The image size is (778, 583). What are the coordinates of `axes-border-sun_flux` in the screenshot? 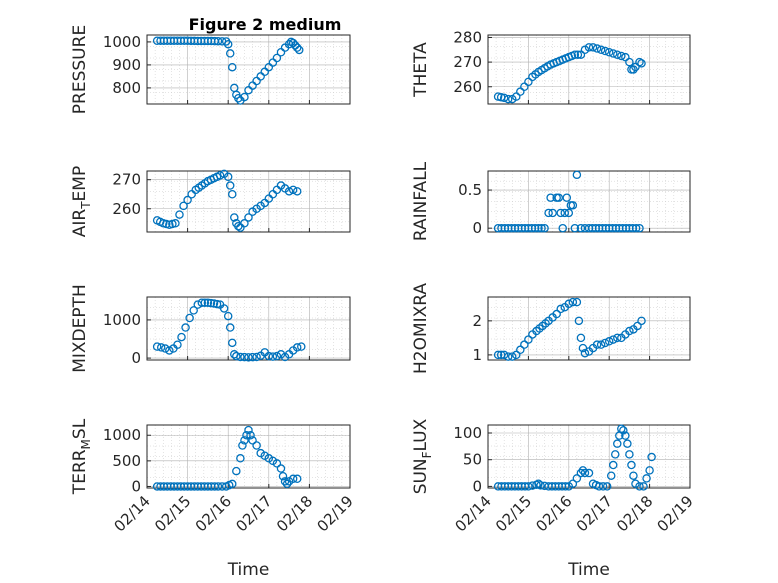 It's located at (589, 456).